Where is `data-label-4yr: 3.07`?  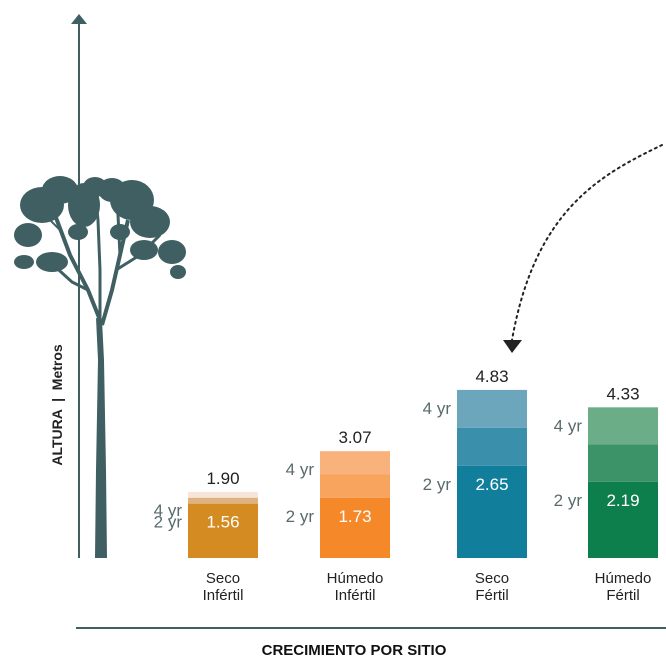
data-label-4yr: 3.07 is located at coordinates (354, 437).